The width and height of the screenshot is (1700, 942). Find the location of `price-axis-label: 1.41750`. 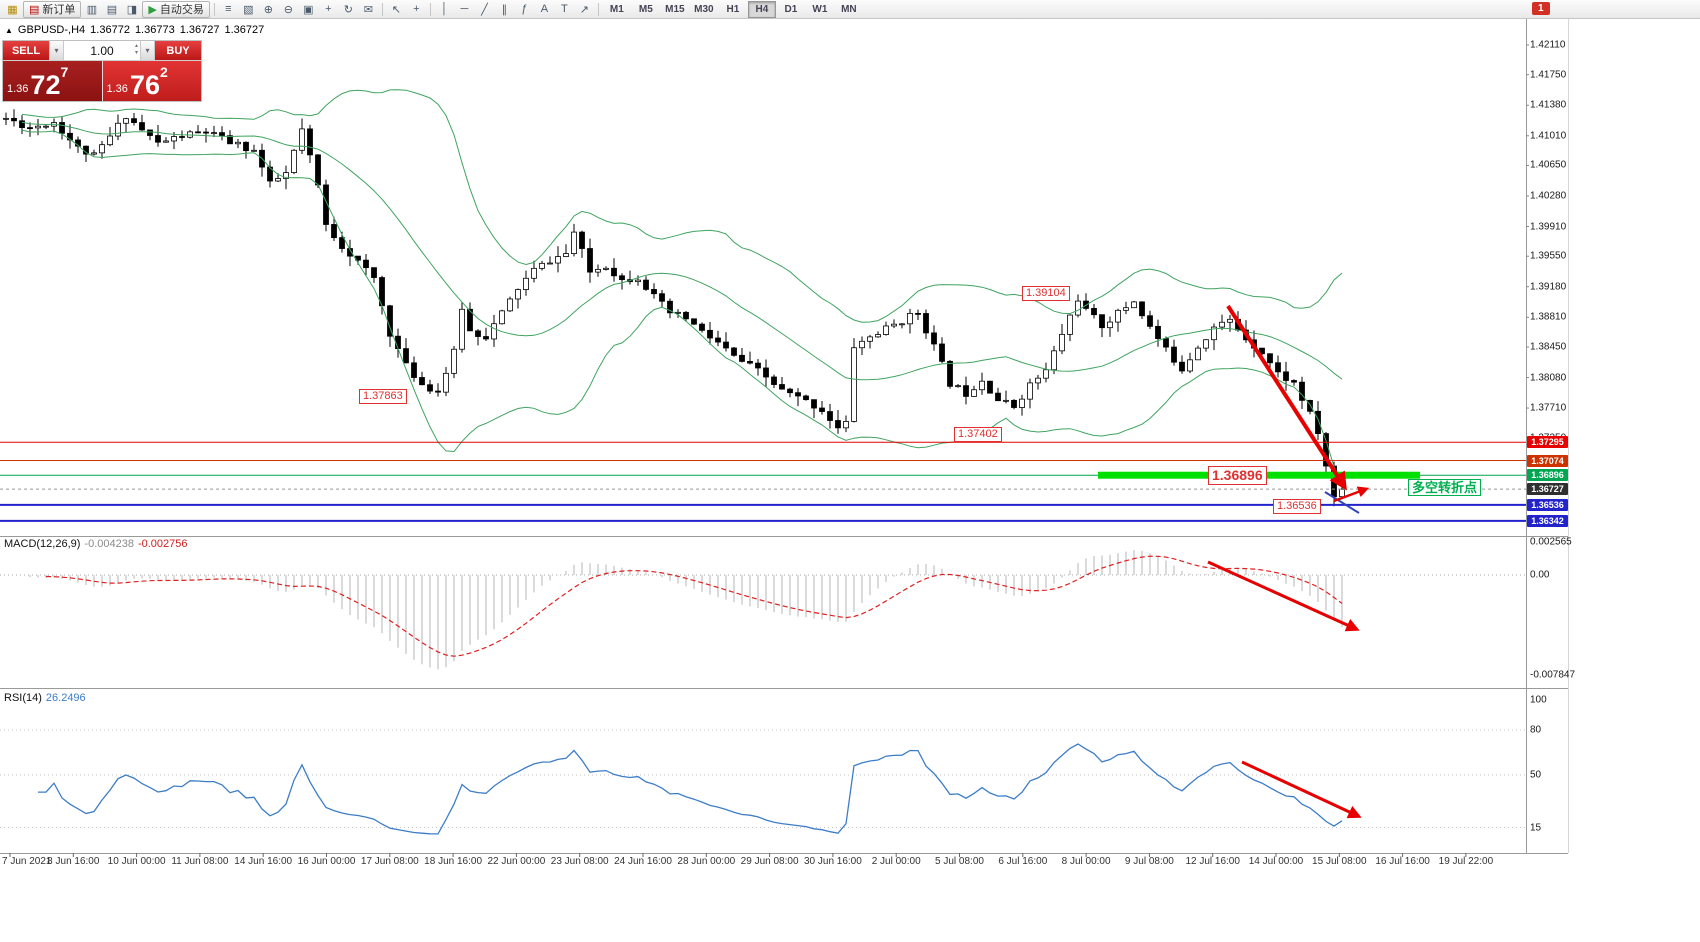

price-axis-label: 1.41750 is located at coordinates (1548, 75).